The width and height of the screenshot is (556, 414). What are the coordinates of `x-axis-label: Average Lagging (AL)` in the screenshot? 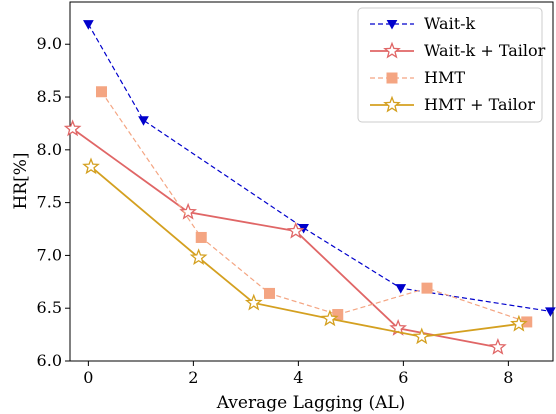 It's located at (311, 403).